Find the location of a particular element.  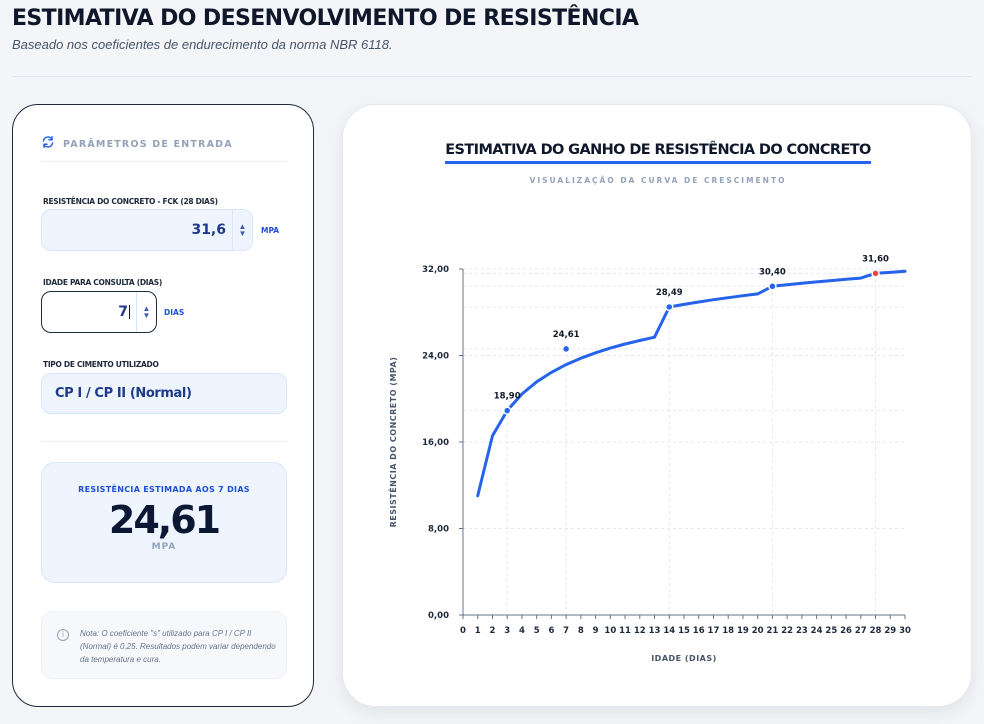

result-value: 24,61 is located at coordinates (164, 520).